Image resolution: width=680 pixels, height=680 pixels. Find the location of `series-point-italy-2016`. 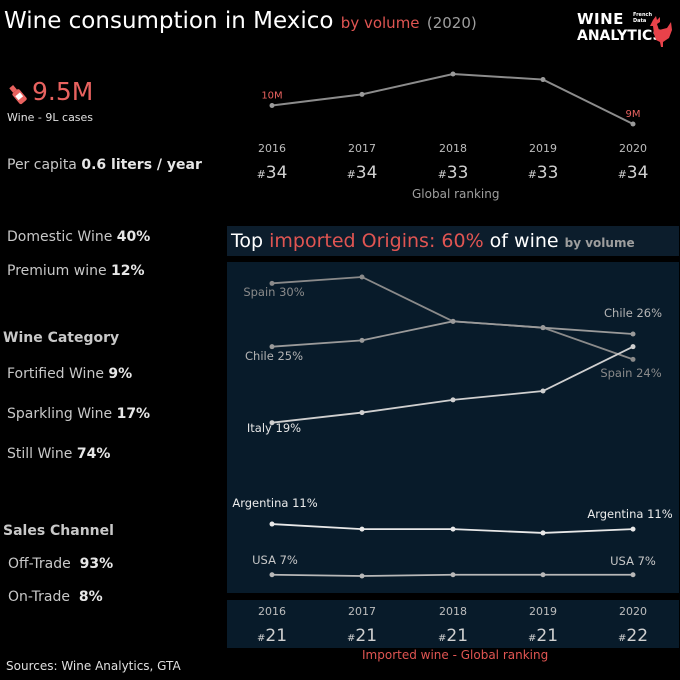

series-point-italy-2016 is located at coordinates (272, 423).